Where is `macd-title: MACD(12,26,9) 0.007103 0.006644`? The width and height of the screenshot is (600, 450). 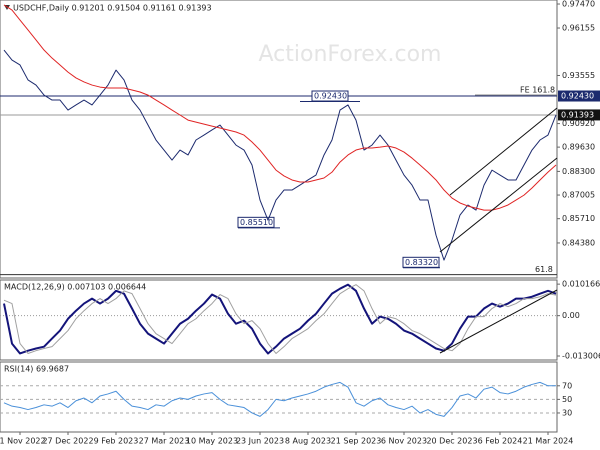
macd-title: MACD(12,26,9) 0.007103 0.006644 is located at coordinates (75, 287).